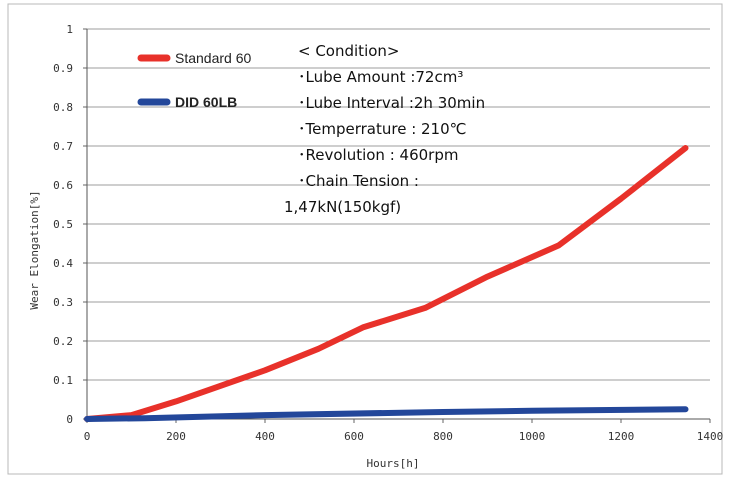  I want to click on x-tick-labels: 0 200 400 600 800 1000 1200 1400, so click(404, 436).